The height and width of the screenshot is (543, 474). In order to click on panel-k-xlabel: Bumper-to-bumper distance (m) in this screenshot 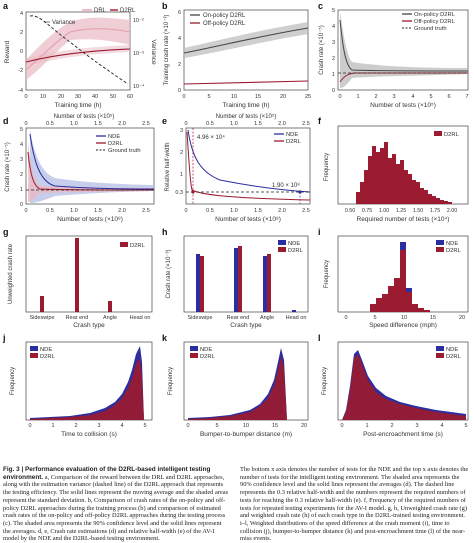, I will do `click(246, 434)`.